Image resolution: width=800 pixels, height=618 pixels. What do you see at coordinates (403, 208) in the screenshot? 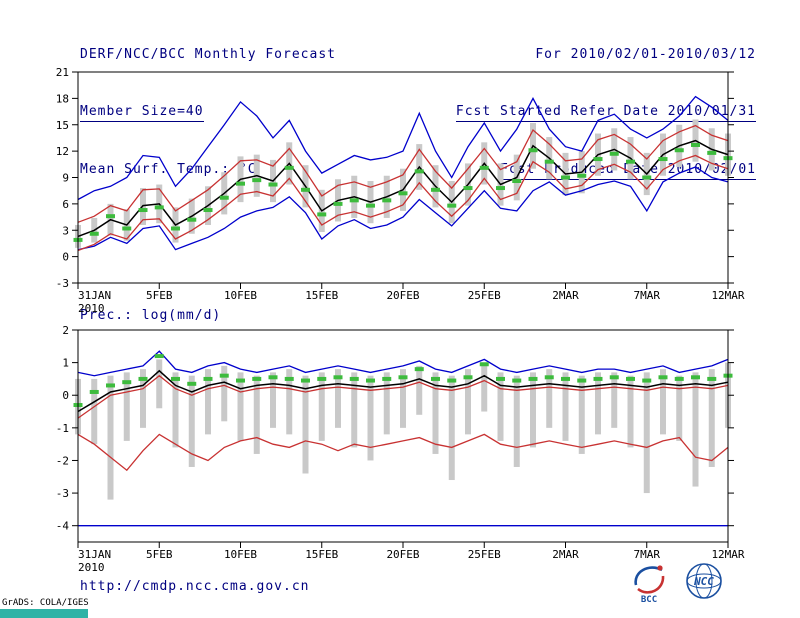
I see `series-ensemble-min` at bounding box center [403, 208].